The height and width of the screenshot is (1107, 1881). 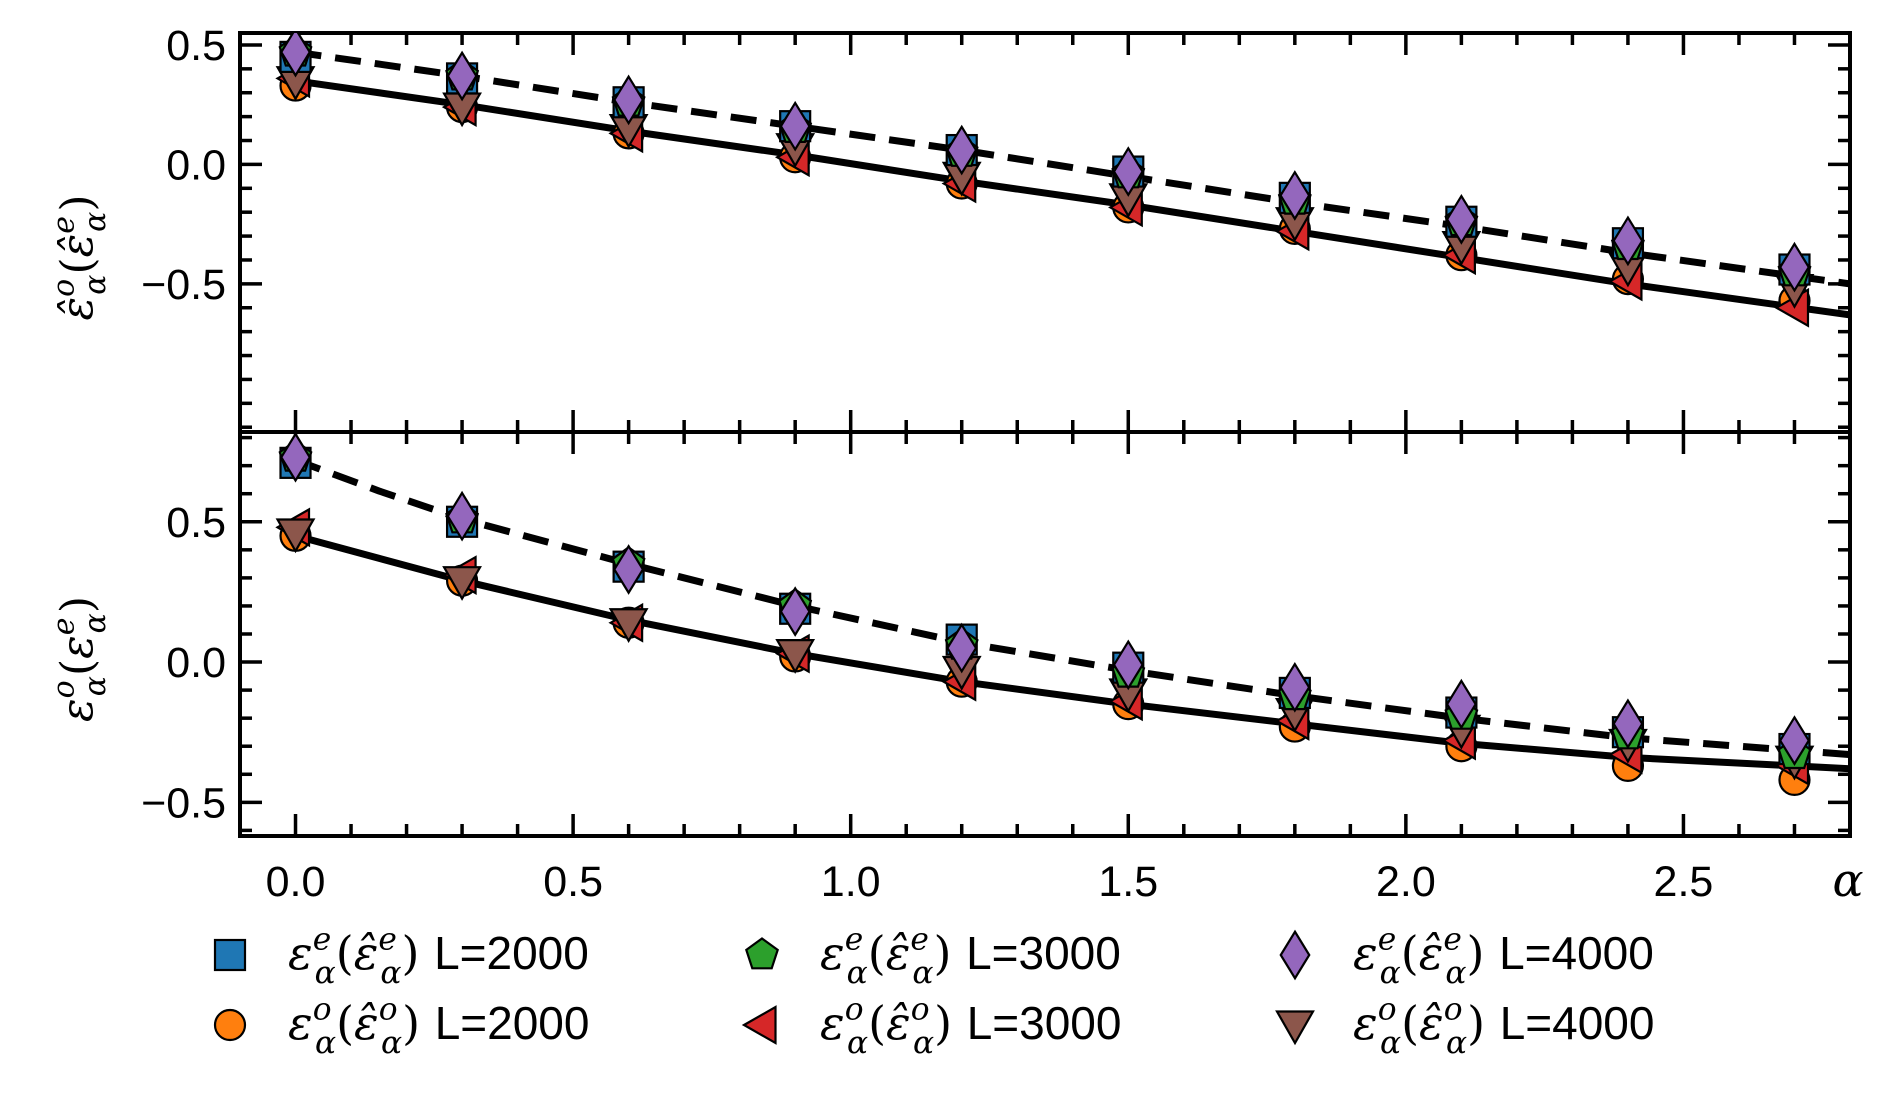 What do you see at coordinates (1503, 1026) in the screenshot?
I see `legend-label: εo α(ε̂o α) L=4000` at bounding box center [1503, 1026].